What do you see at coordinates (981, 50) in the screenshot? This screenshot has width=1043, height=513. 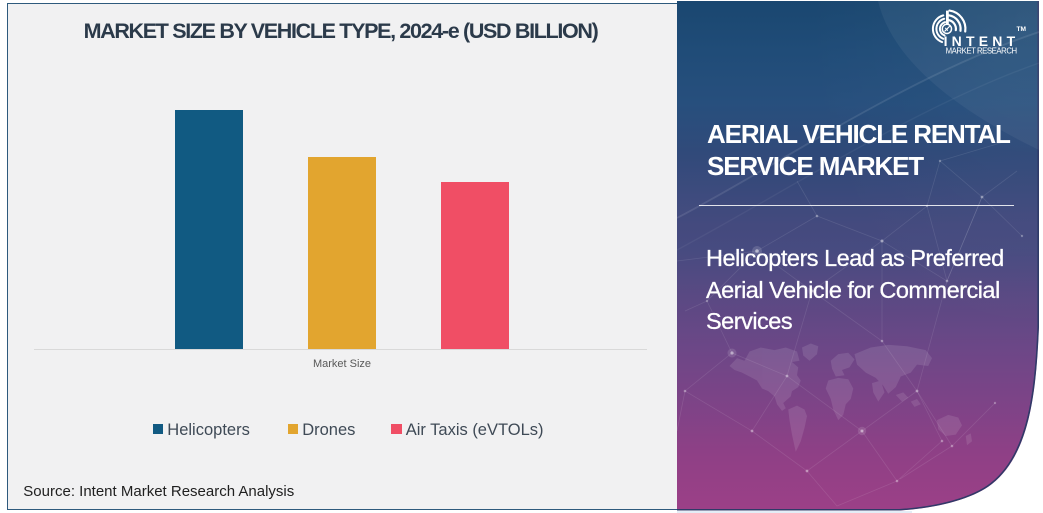 I see `svg-text: MARKET RESEARCH` at bounding box center [981, 50].